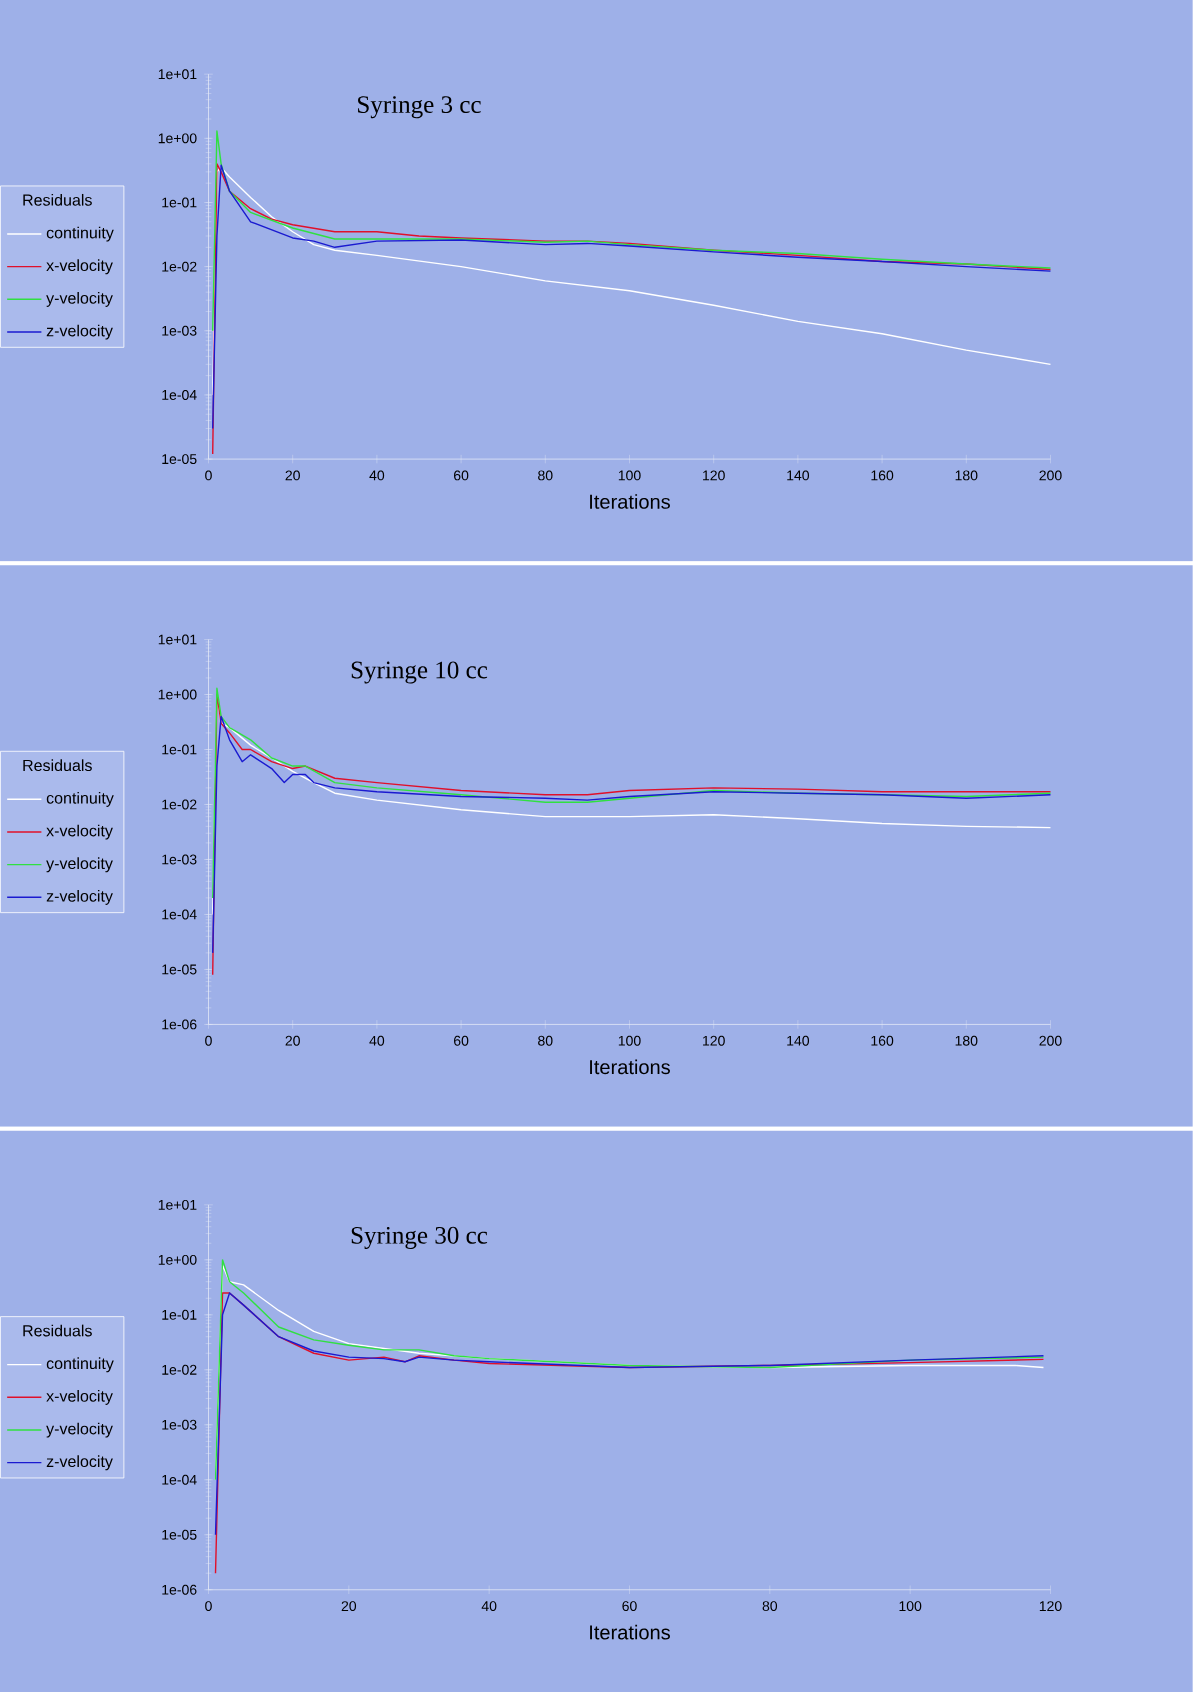 Image resolution: width=1193 pixels, height=1692 pixels. I want to click on line-series, so click(632, 834).